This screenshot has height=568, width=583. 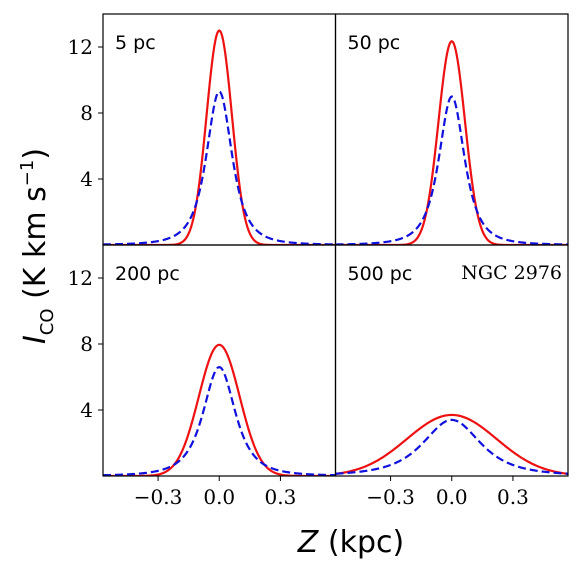 I want to click on panel-label: 200 pc, so click(x=147, y=274).